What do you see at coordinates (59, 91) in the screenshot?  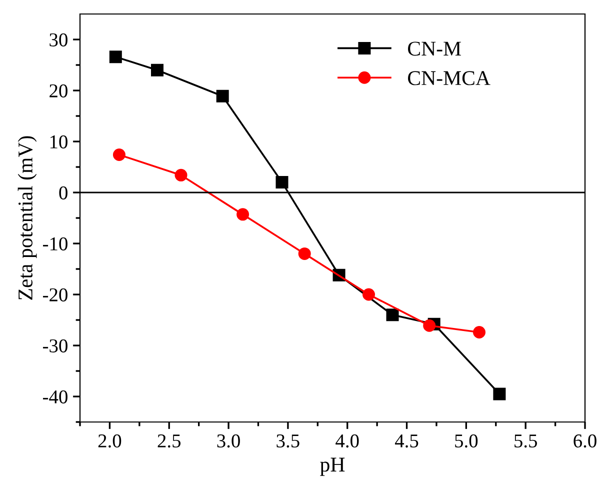 I see `y-tick-label: 20` at bounding box center [59, 91].